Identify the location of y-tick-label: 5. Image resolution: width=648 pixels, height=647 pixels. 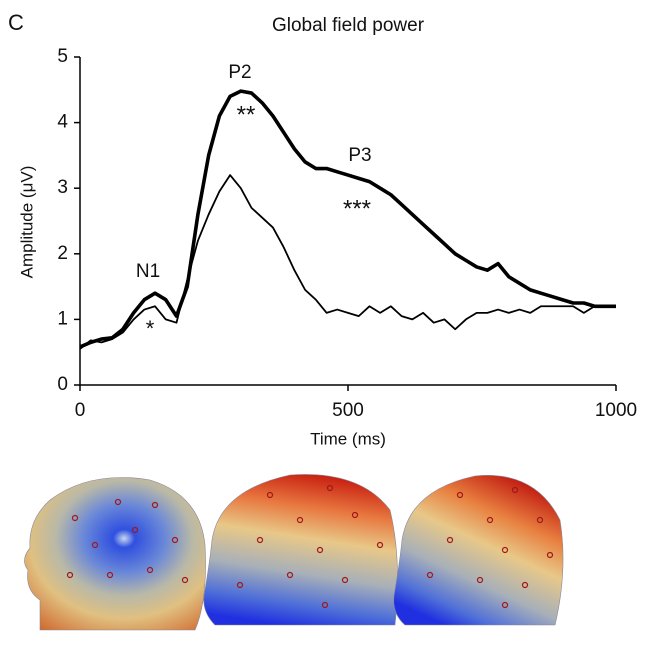
(62, 56).